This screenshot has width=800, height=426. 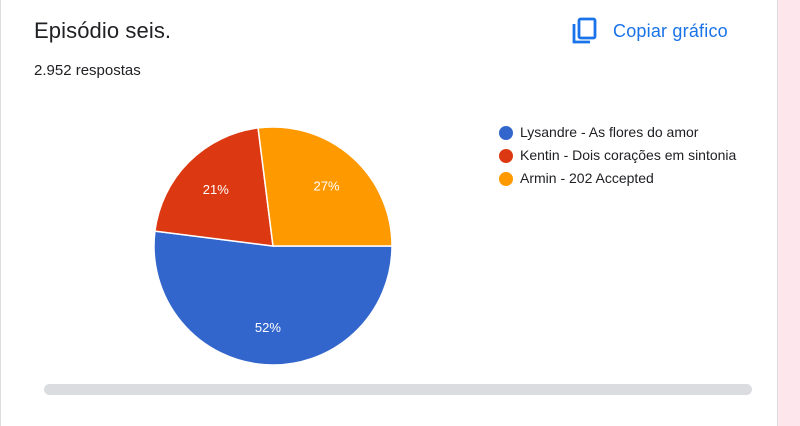 What do you see at coordinates (584, 31) in the screenshot?
I see `copy-icon` at bounding box center [584, 31].